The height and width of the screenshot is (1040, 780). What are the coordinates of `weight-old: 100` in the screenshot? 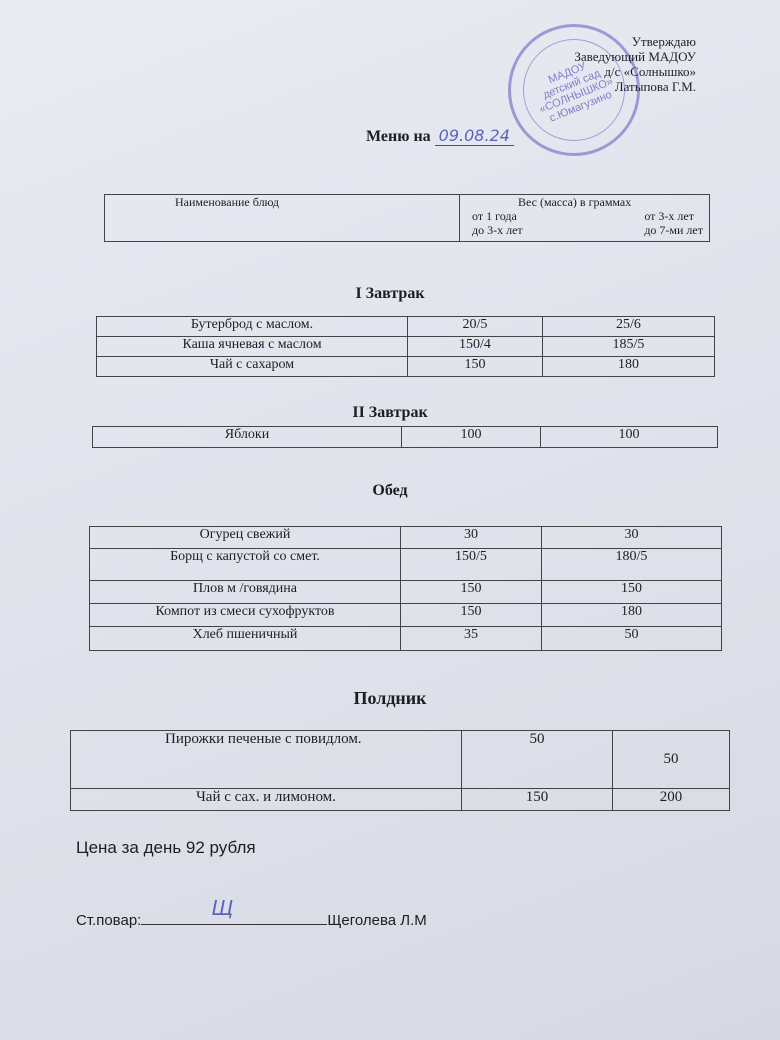 It's located at (629, 437).